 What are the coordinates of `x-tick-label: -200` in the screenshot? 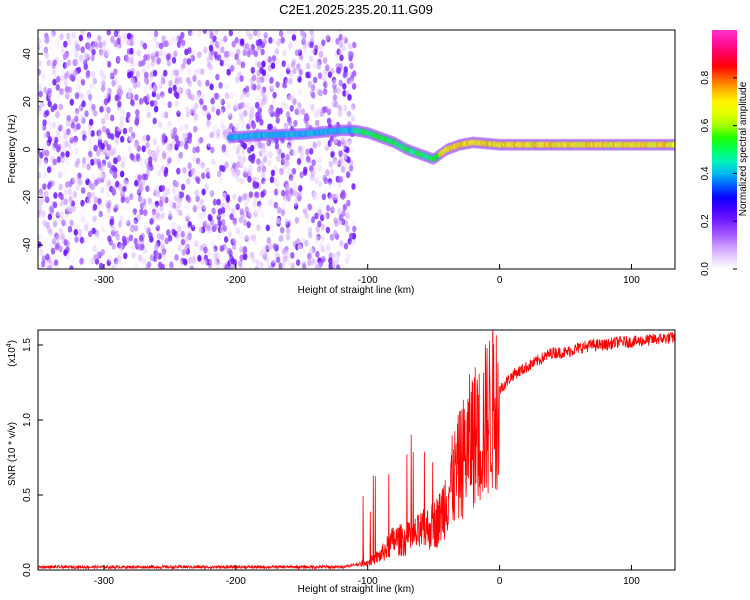 It's located at (236, 581).